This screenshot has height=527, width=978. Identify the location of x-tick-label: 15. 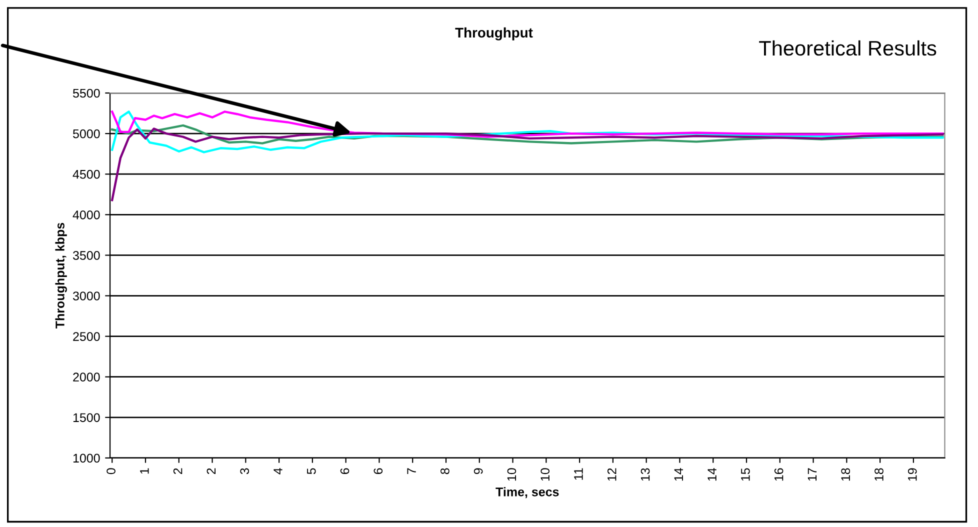
(745, 474).